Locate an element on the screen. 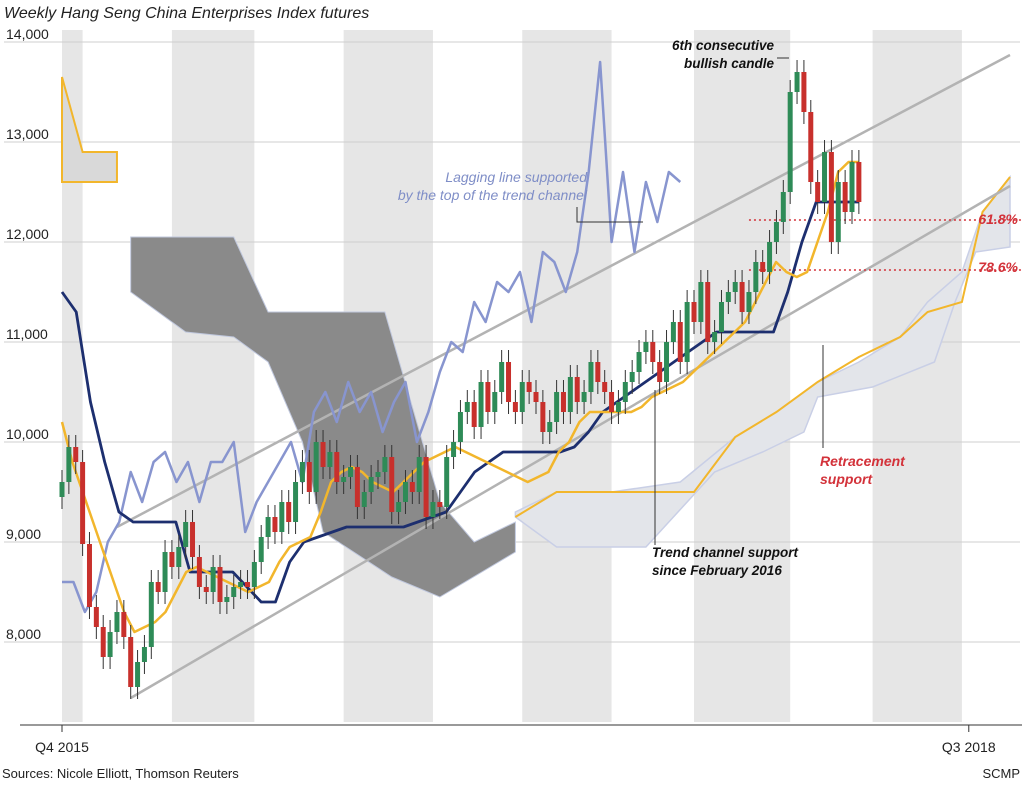 This screenshot has width=1024, height=789. x-tick-label: Q4 2015 is located at coordinates (62, 747).